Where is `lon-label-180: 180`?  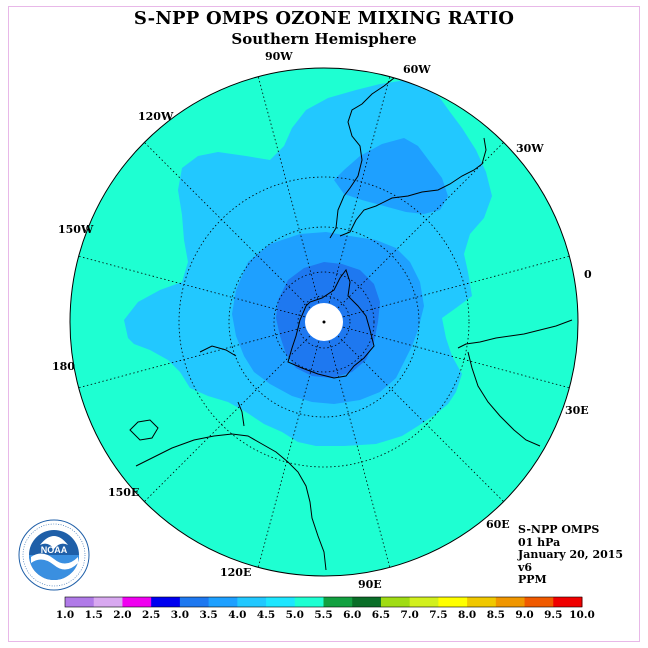 lon-label-180: 180 is located at coordinates (63, 366).